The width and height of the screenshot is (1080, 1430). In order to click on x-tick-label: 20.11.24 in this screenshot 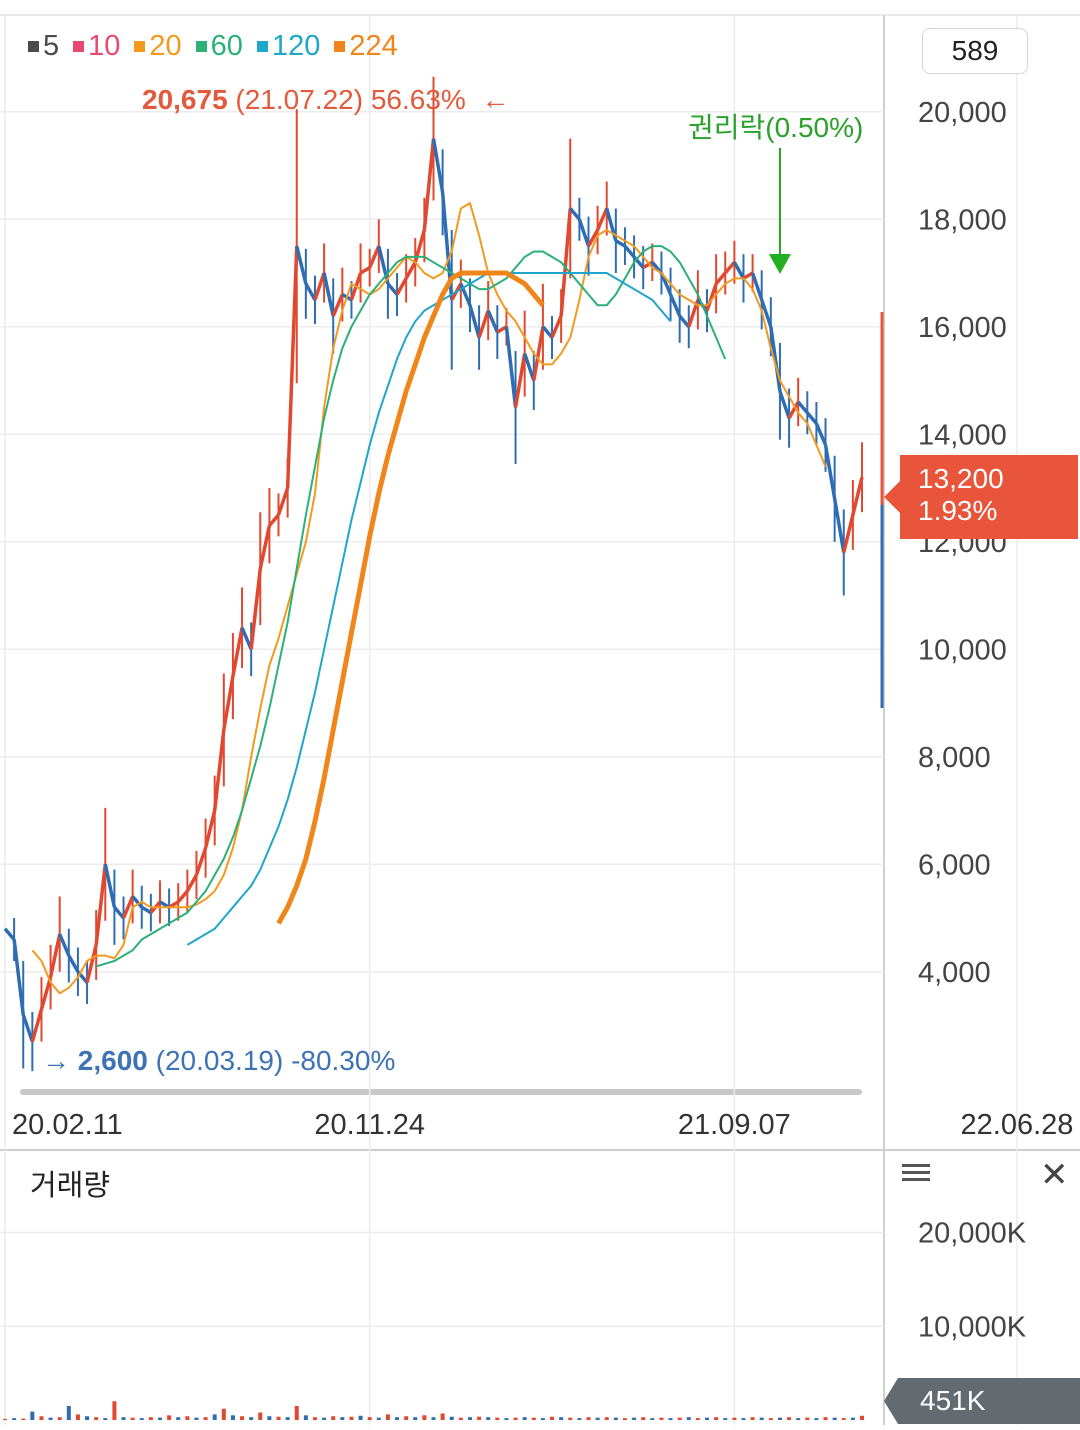, I will do `click(369, 1125)`.